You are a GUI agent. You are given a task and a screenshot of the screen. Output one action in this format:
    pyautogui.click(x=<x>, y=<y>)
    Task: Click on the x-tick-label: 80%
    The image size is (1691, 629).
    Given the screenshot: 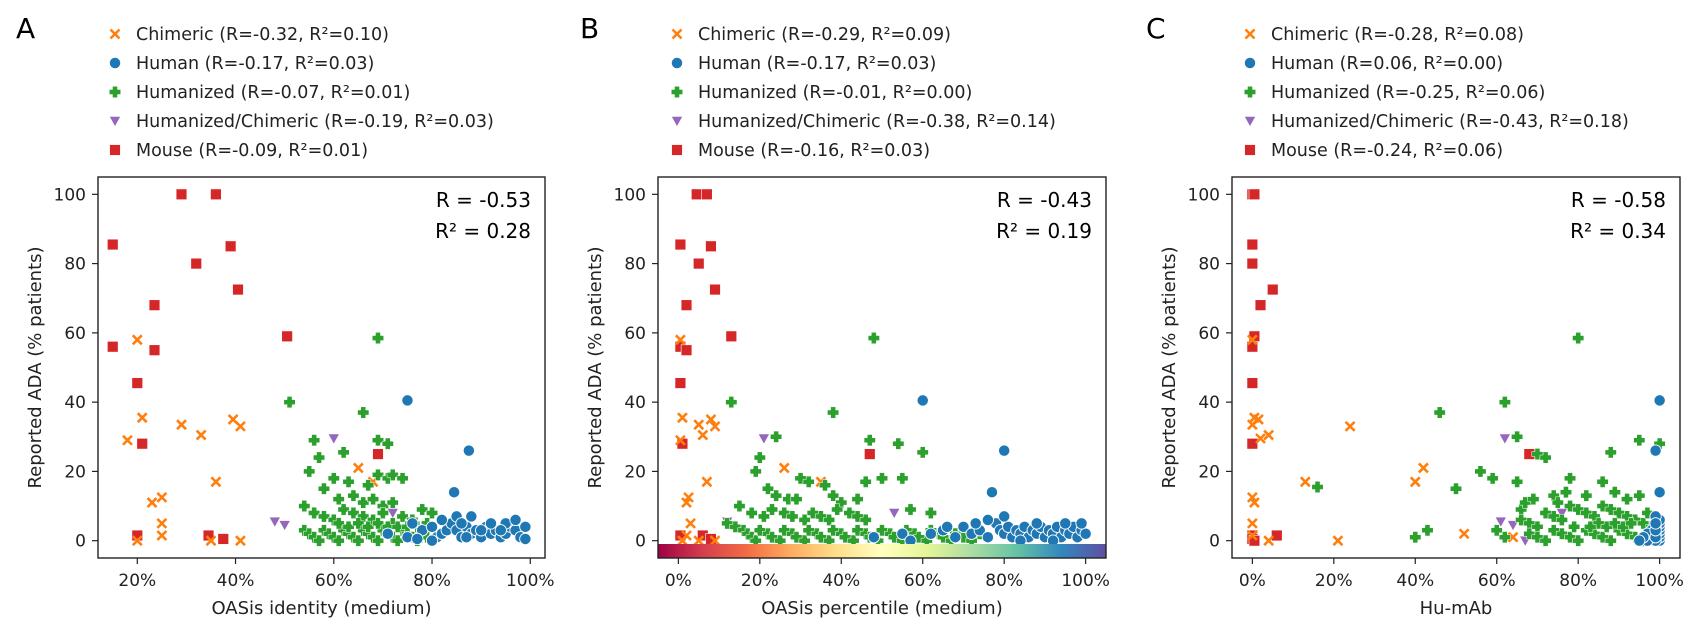 What is the action you would take?
    pyautogui.click(x=1004, y=581)
    